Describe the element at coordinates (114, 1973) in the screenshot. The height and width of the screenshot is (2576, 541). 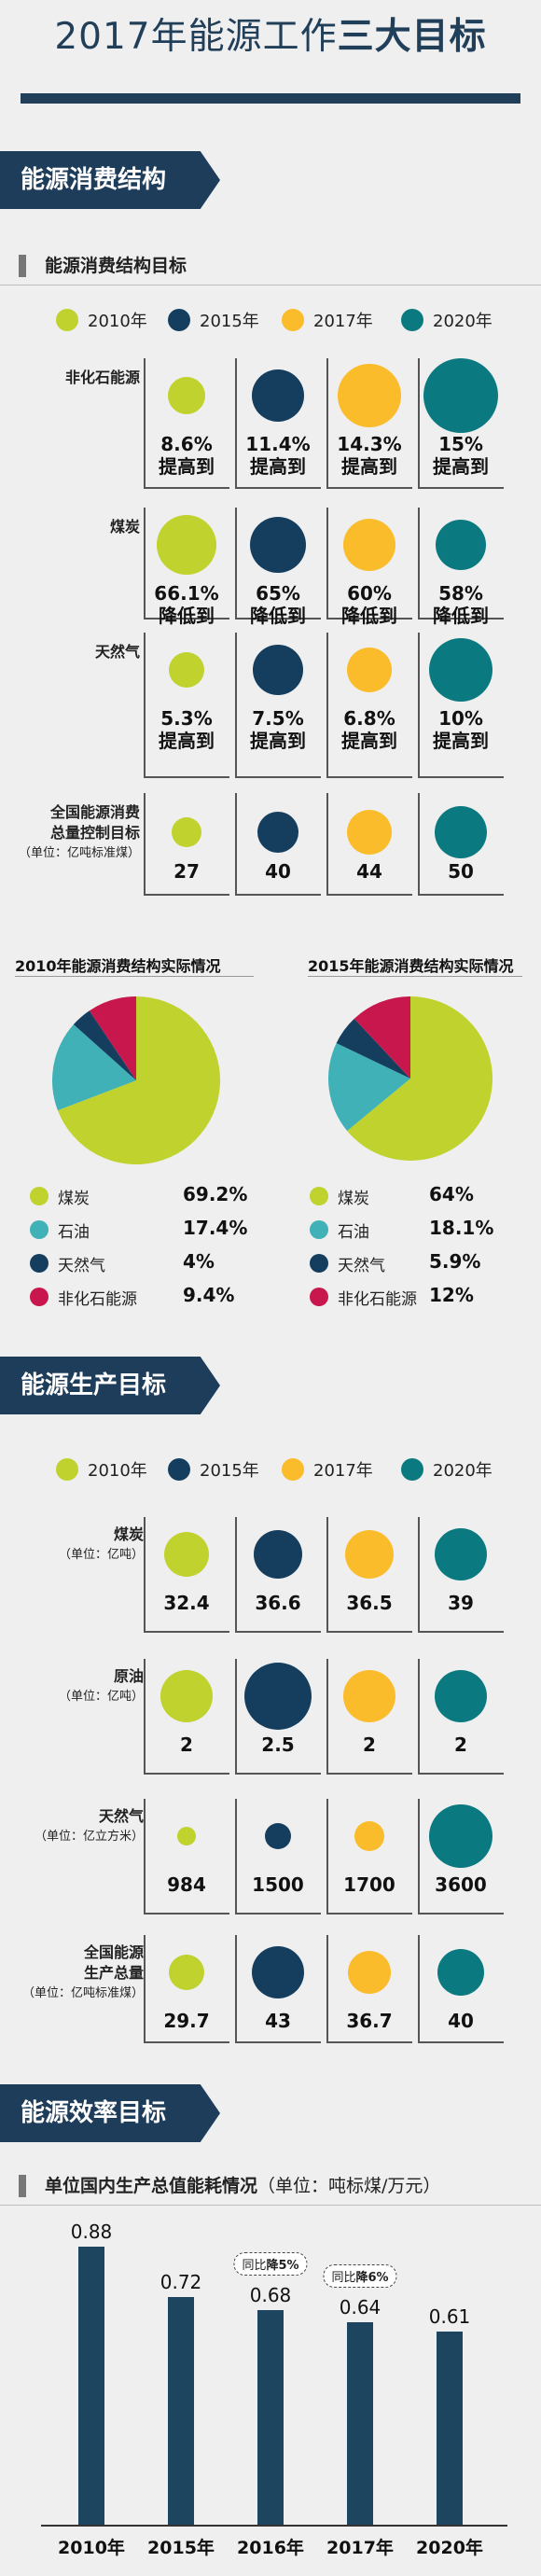
I see `row-label-text: 生产总量` at that location.